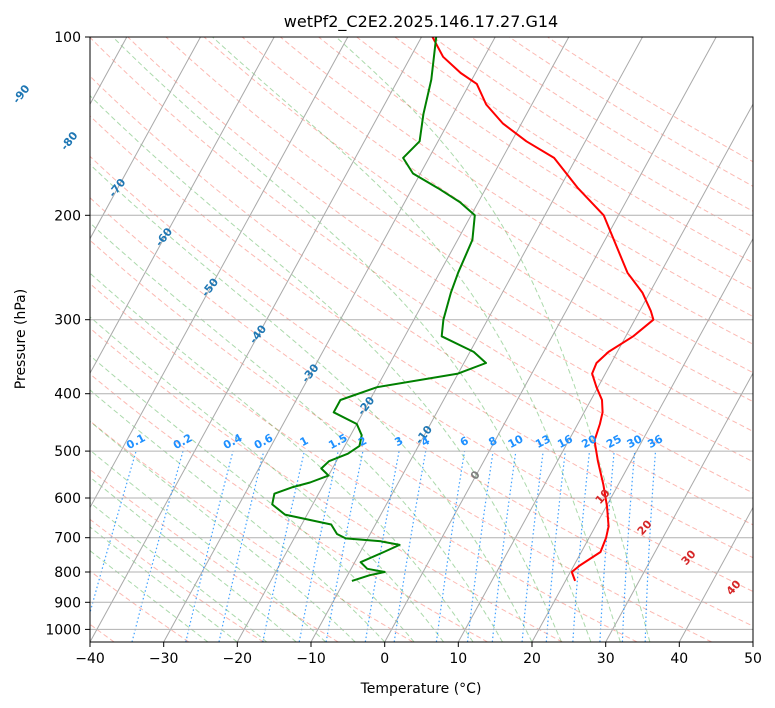  Describe the element at coordinates (635, 441) in the screenshot. I see `mixing-ratio-label: 30` at that location.